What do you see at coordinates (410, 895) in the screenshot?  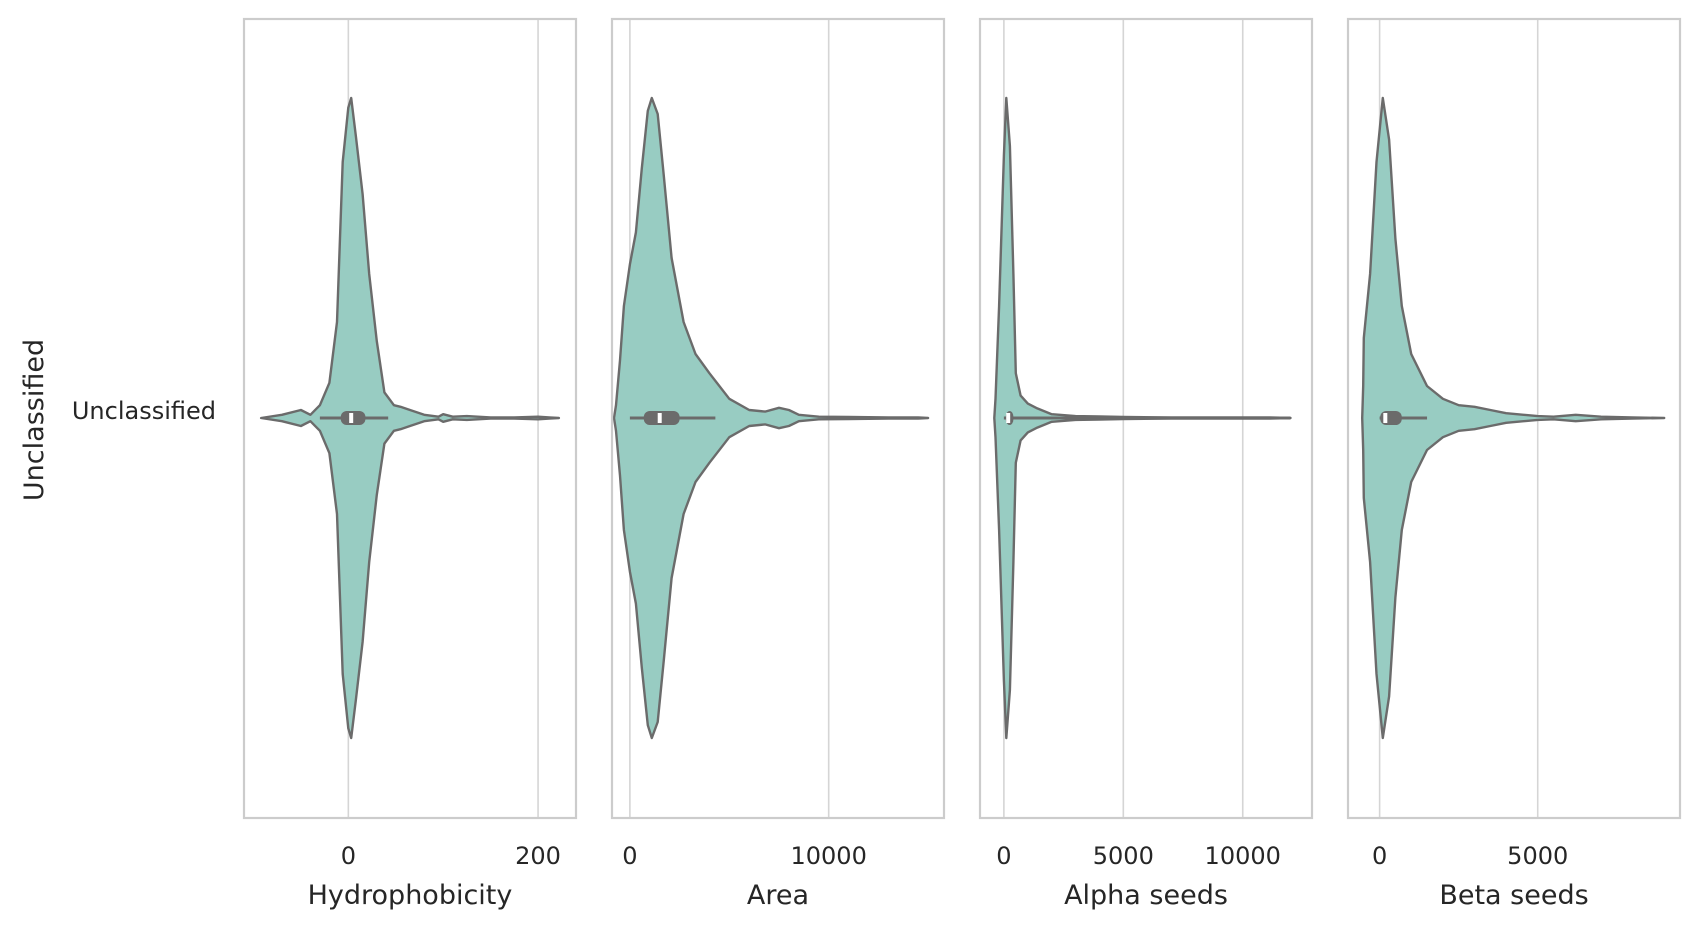 I see `x-axis-label: Hydrophobicity` at bounding box center [410, 895].